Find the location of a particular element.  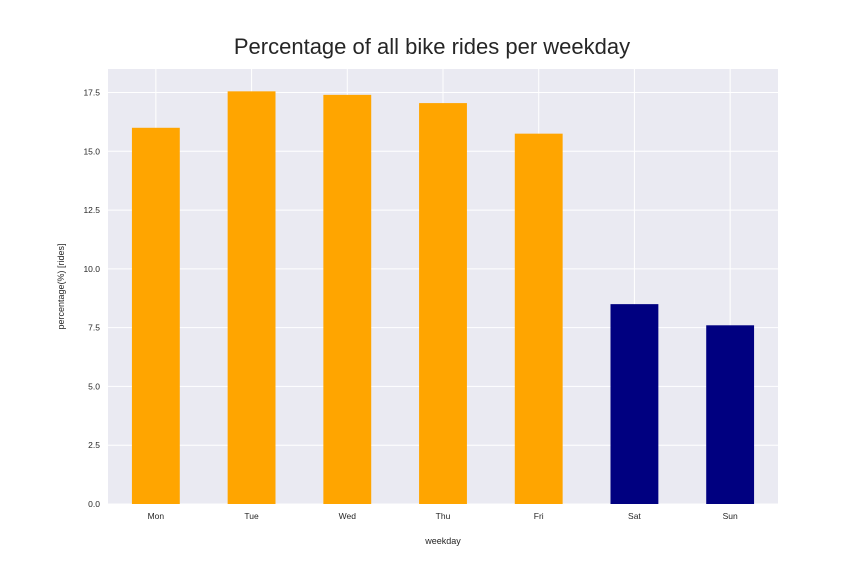

y-axis-label: percentage(%) [rides] is located at coordinates (61, 286).